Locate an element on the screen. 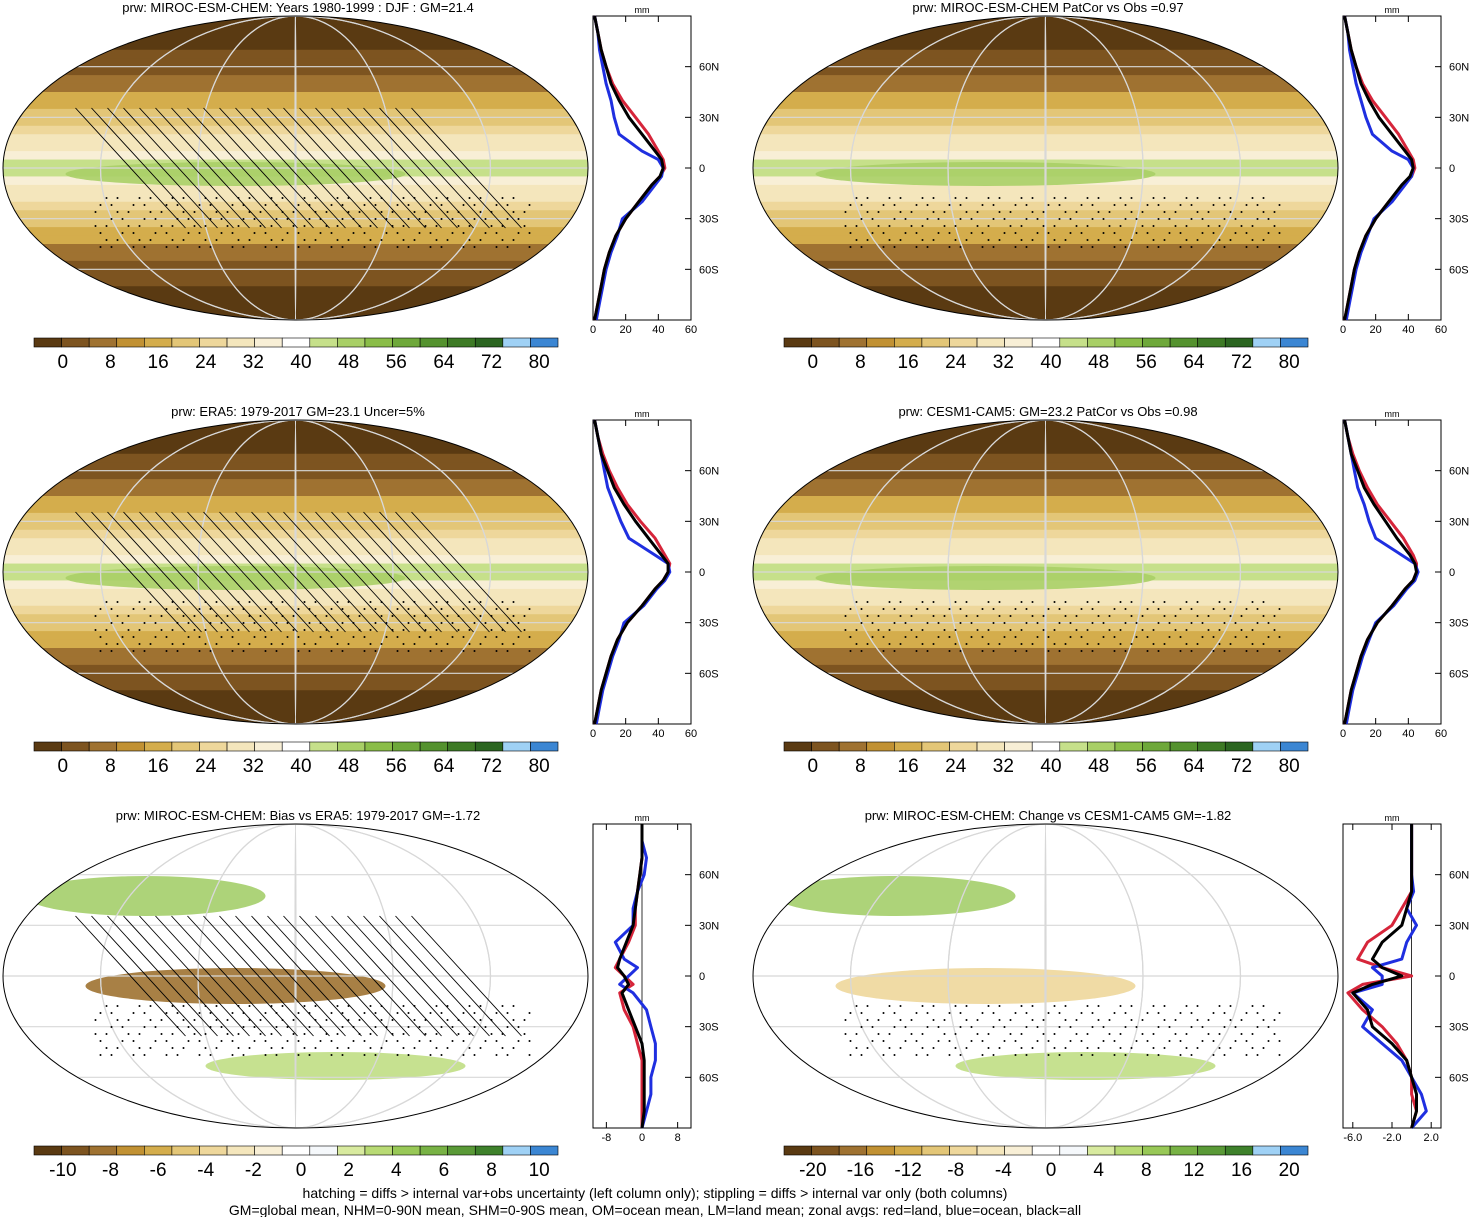 The width and height of the screenshot is (1483, 1217). map-border is located at coordinates (1045, 572).